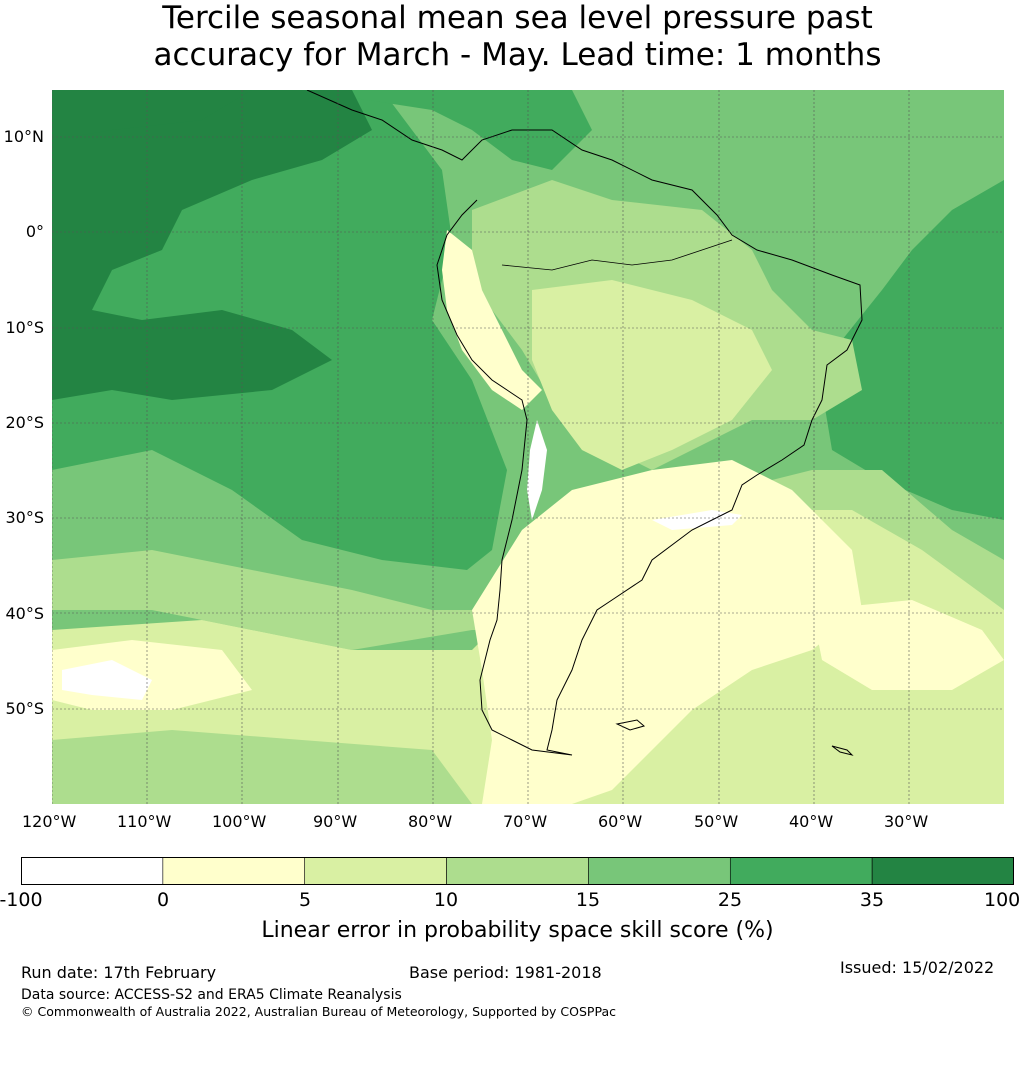 This screenshot has height=1065, width=1035. Describe the element at coordinates (872, 900) in the screenshot. I see `colorbar-tick-35: 35` at that location.